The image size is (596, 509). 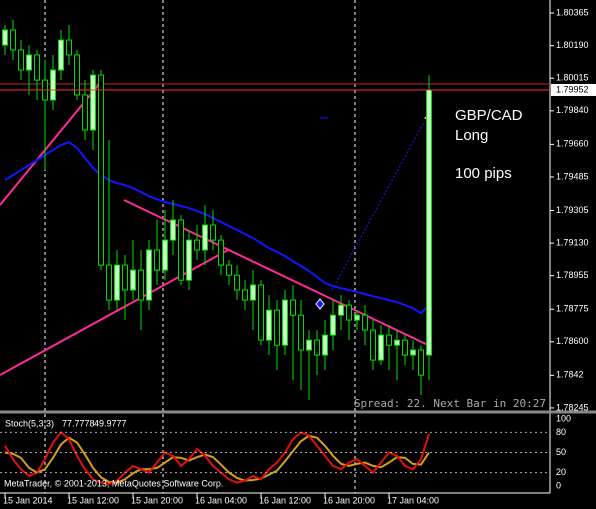 I want to click on y-tick-label: 1.80015, so click(x=572, y=78).